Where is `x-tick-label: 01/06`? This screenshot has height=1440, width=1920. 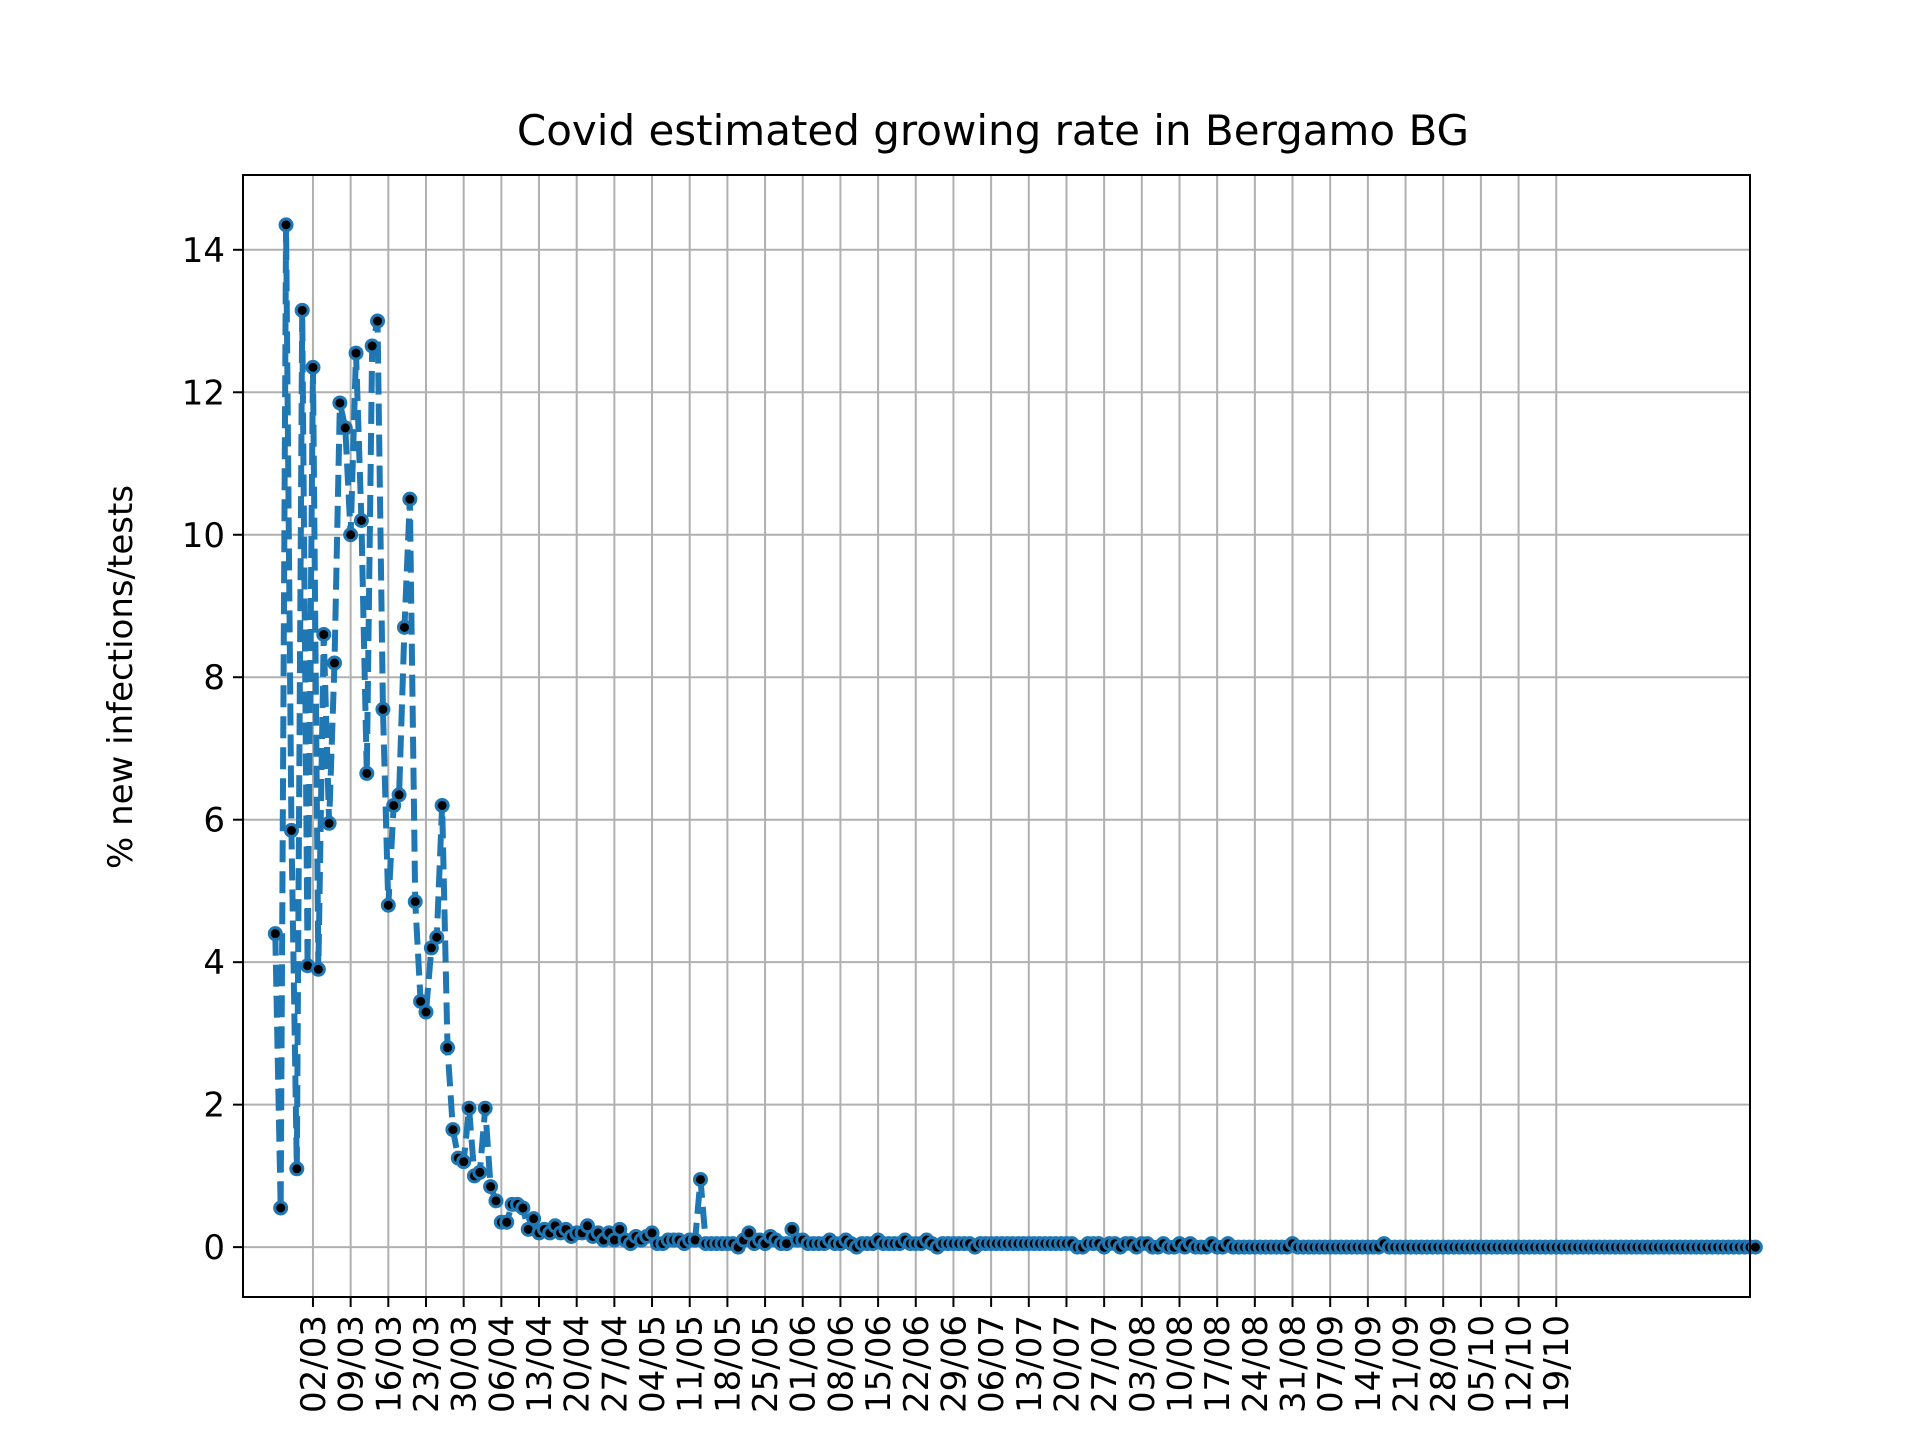 x-tick-label: 01/06 is located at coordinates (804, 1364).